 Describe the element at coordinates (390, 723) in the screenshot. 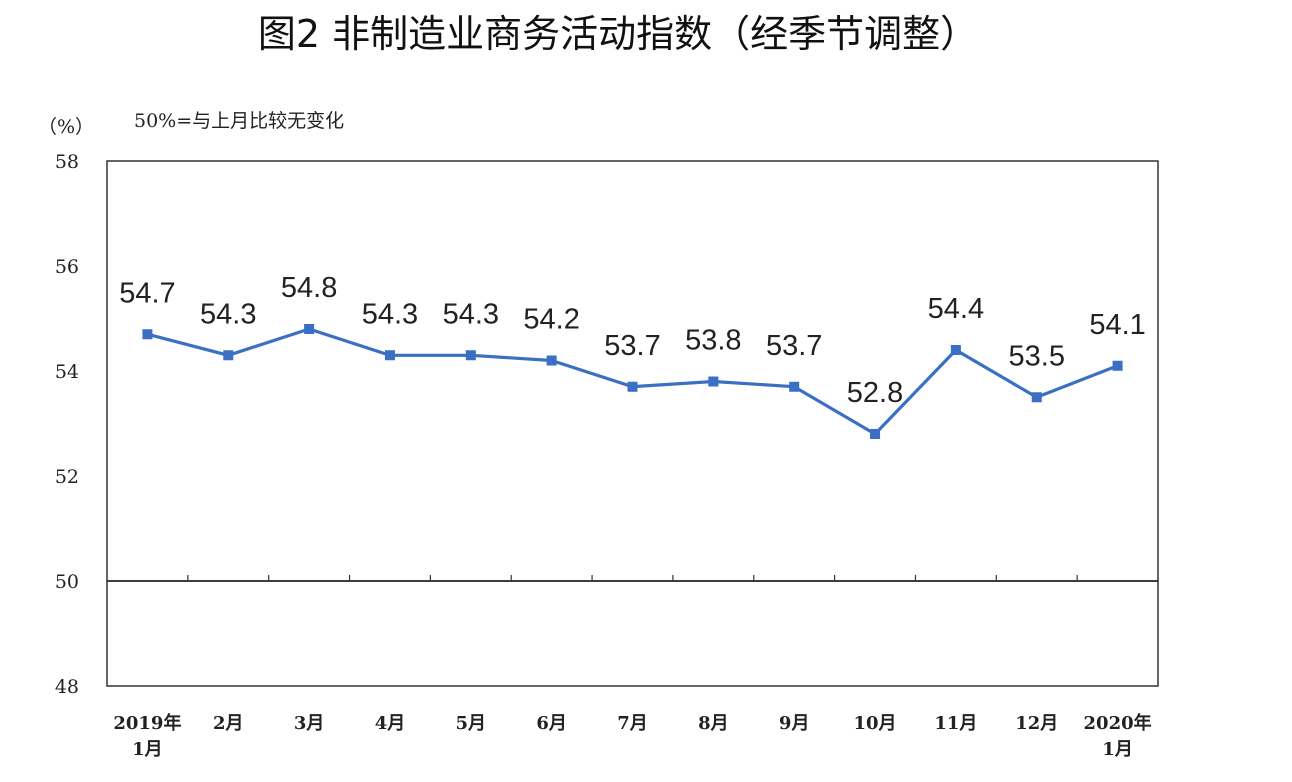

I see `x-tick-label: 4月` at that location.